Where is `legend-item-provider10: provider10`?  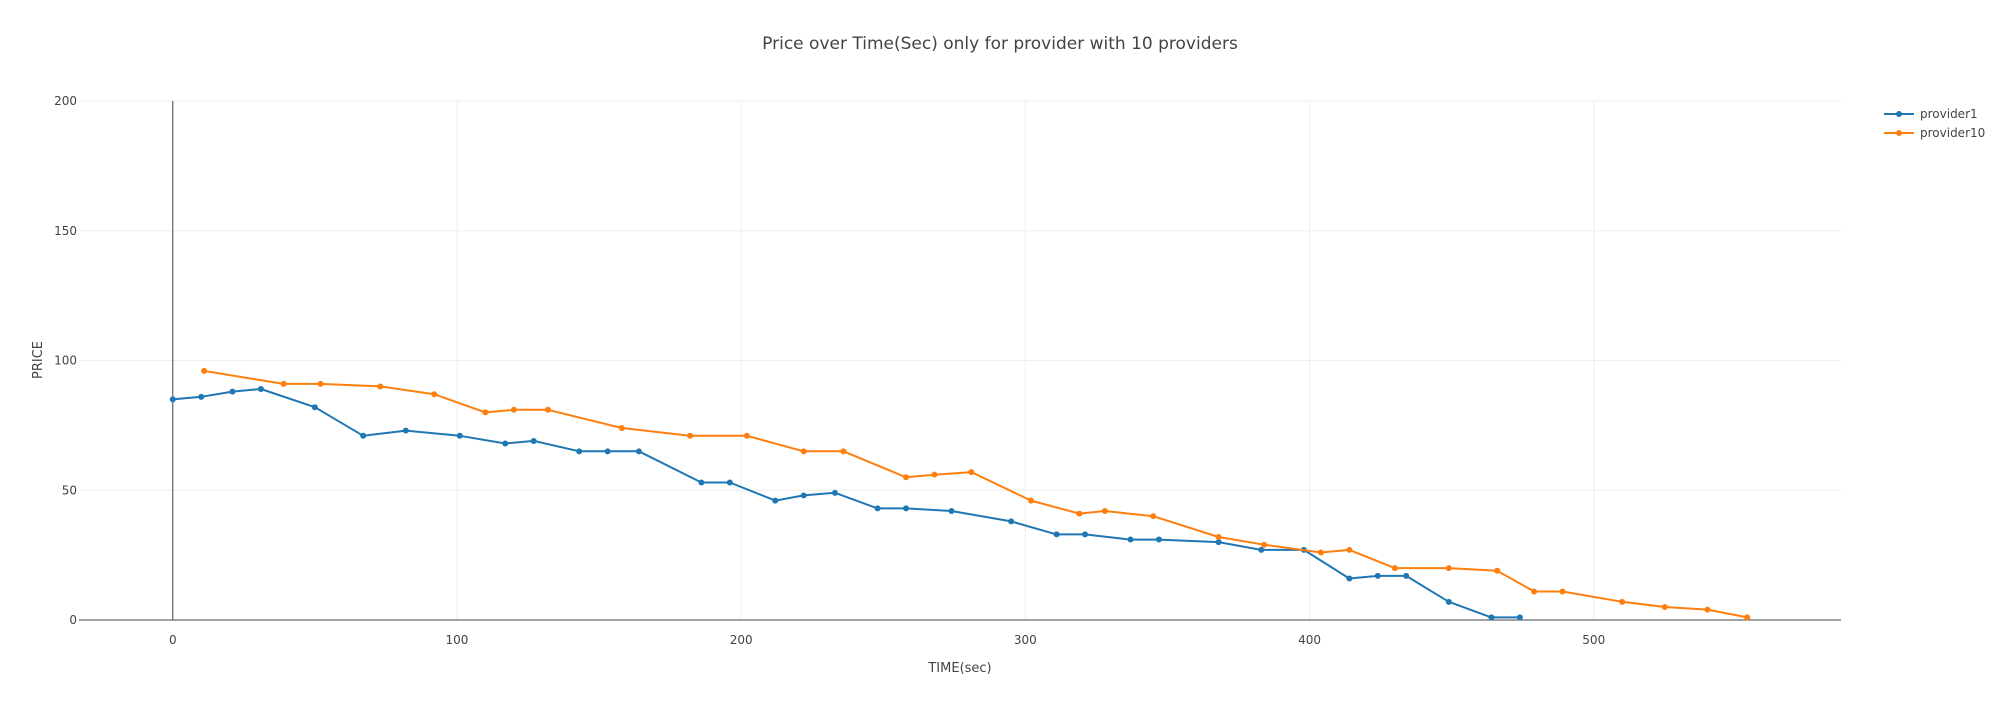 legend-item-provider10: provider10 is located at coordinates (1934, 133).